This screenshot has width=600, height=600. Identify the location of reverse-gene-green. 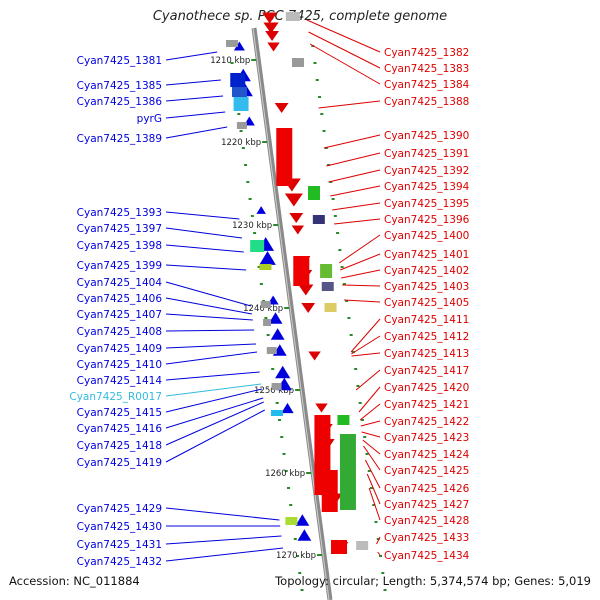
(343, 420).